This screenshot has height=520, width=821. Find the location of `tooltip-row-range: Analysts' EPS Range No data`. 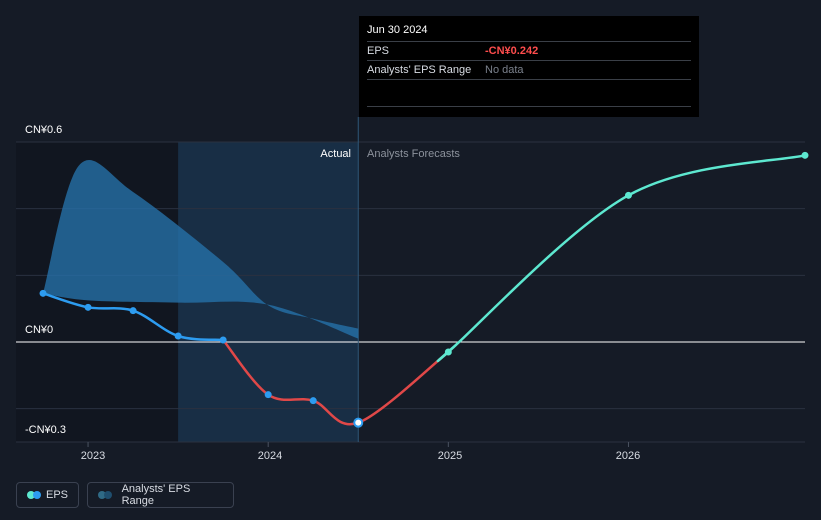

tooltip-row-range: Analysts' EPS Range No data is located at coordinates (529, 70).